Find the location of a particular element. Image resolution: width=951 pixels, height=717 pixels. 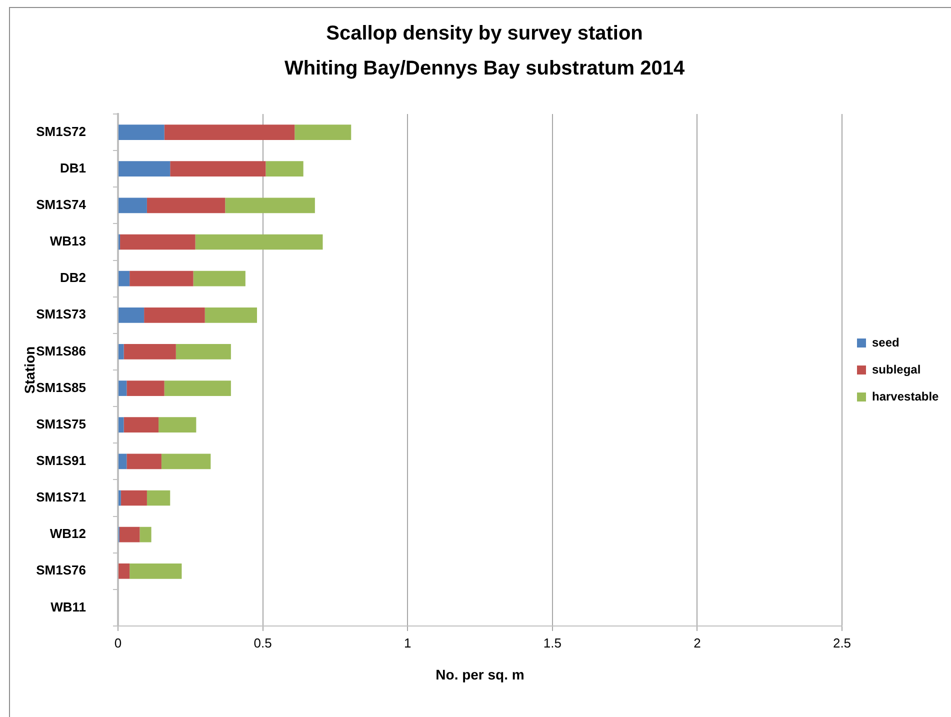

y-tick-label: SM1S86 is located at coordinates (61, 350).